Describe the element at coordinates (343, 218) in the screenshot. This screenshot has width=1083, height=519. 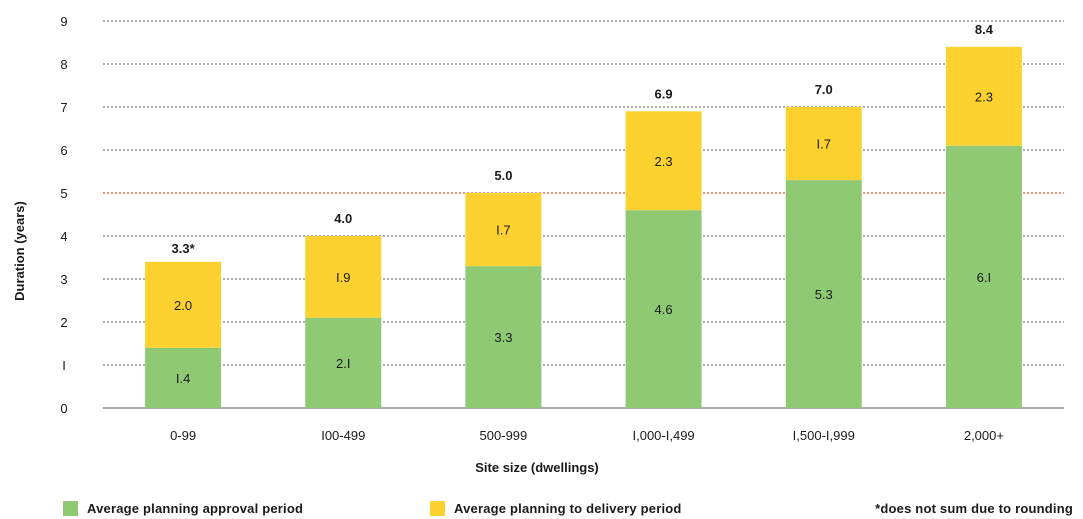
I see `total-value-label: 4.0` at that location.